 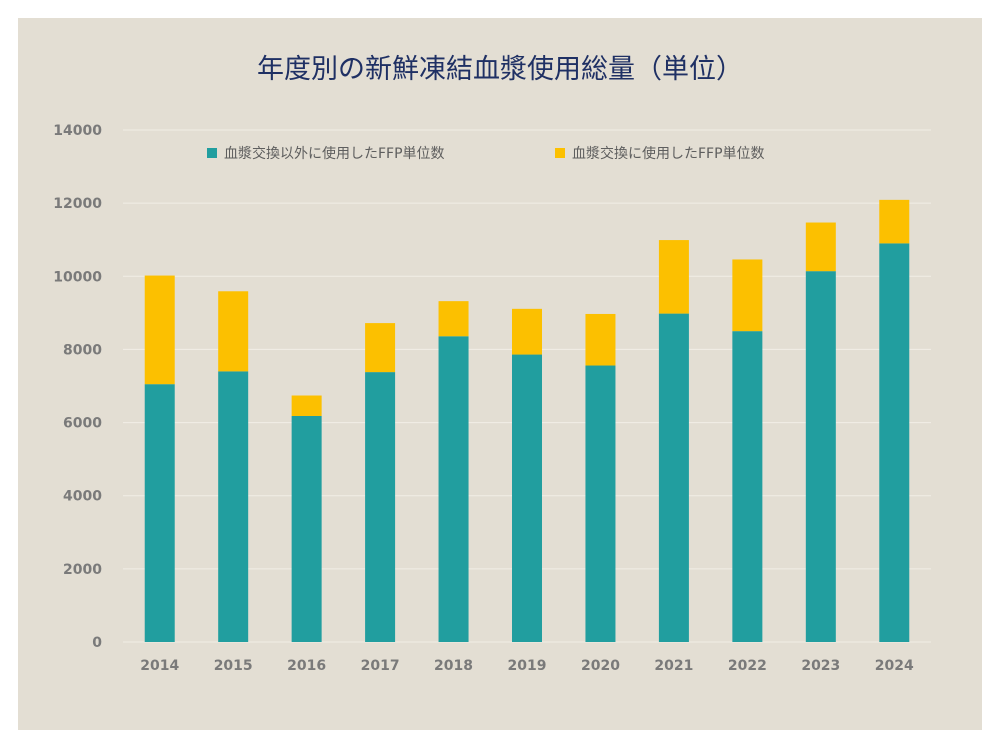 What do you see at coordinates (306, 405) in the screenshot?
I see `bar-series-2-2016` at bounding box center [306, 405].